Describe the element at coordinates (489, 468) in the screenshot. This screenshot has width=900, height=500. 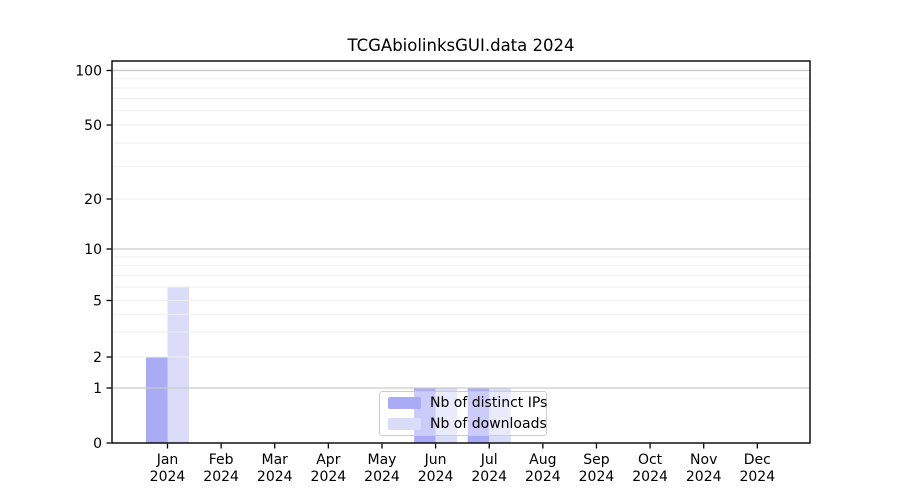
I see `x-tick-label-jul: Jul 2024` at that location.